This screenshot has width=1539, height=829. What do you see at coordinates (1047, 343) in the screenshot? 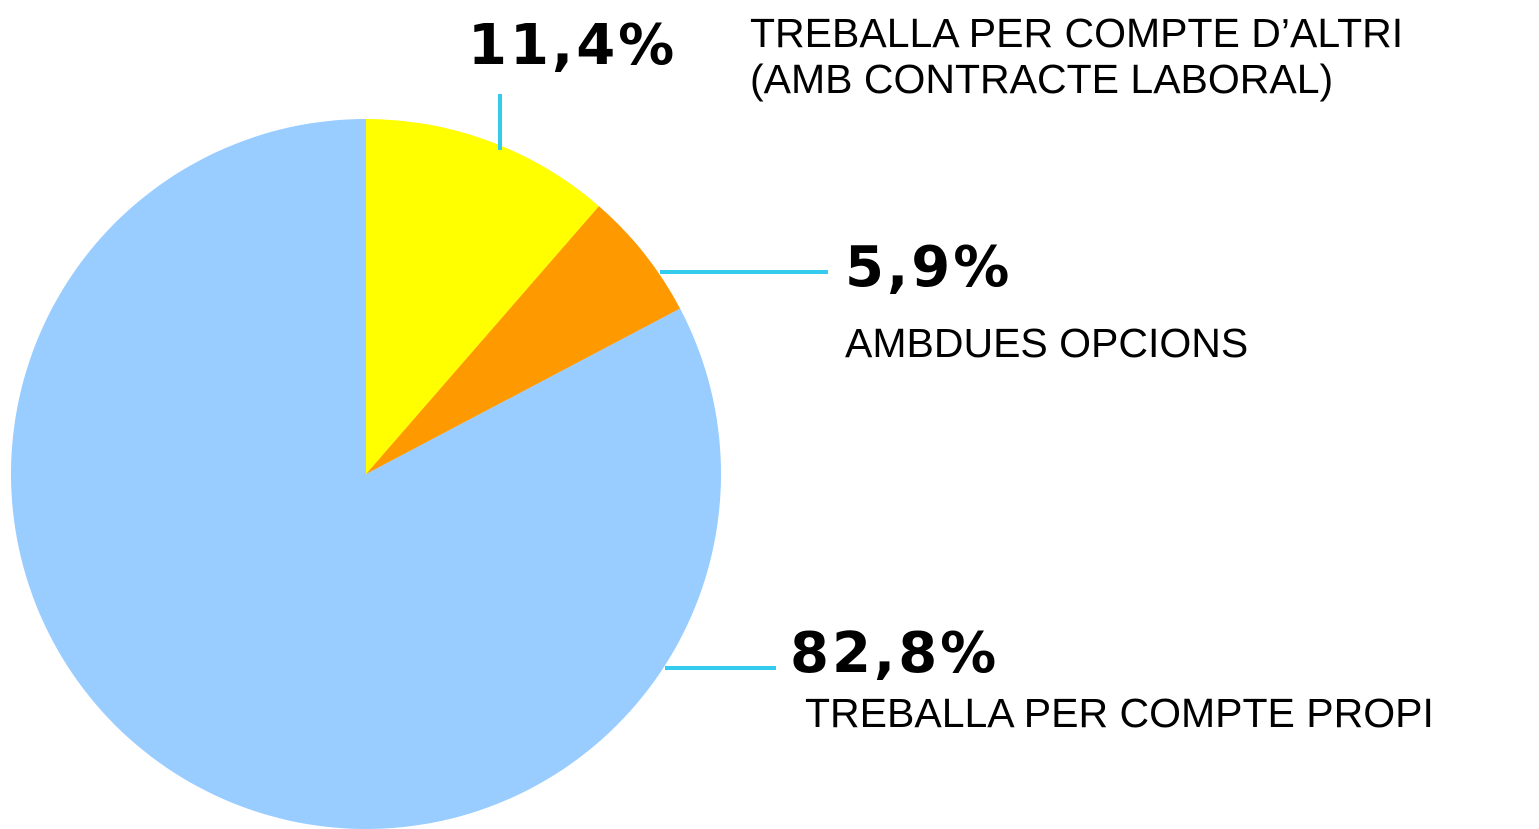
I see `category-label: AMBDUES OPCIONS` at bounding box center [1047, 343].